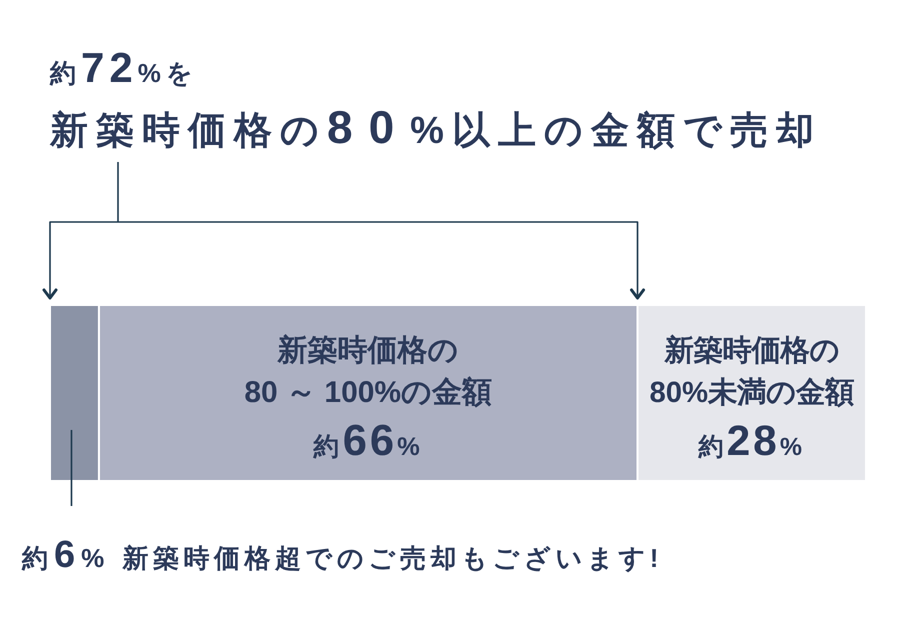  Describe the element at coordinates (392, 558) in the screenshot. I see `text: 新築時価格超でのご売却もございます!` at that location.